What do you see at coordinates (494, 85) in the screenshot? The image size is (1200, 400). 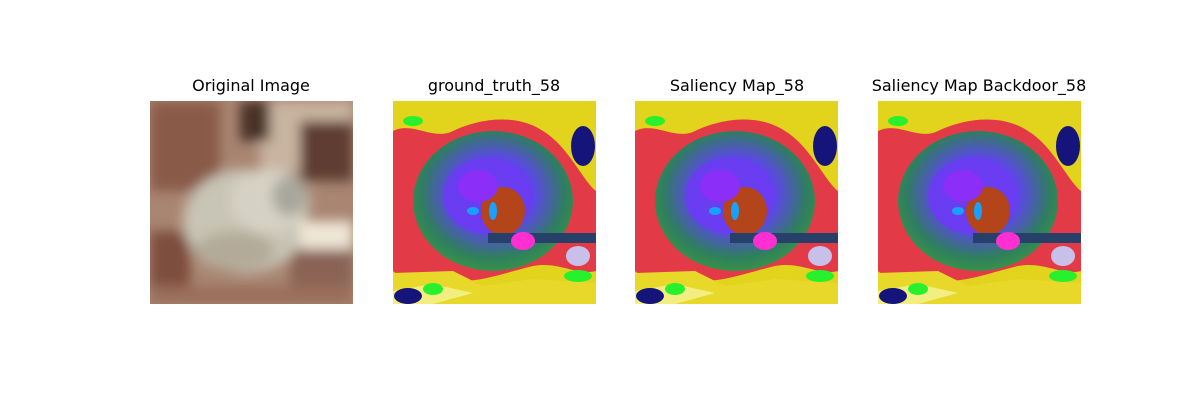 I see `panel-title-ground-truth: ground_truth_58` at bounding box center [494, 85].